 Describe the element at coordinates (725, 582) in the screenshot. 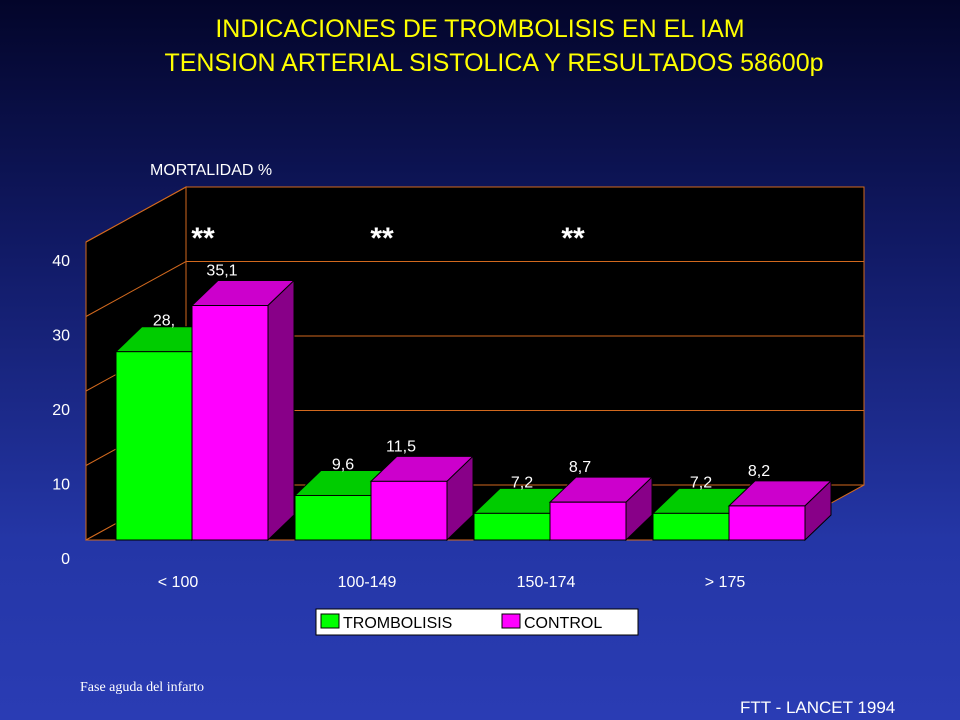

I see `x-tick-label: > 175` at that location.